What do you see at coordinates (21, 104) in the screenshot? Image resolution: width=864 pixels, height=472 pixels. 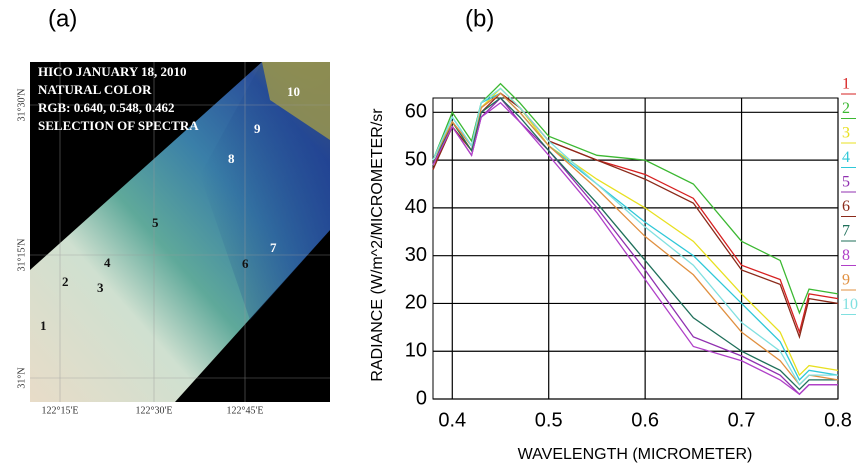 I see `lat-label: 31°30'N` at bounding box center [21, 104].